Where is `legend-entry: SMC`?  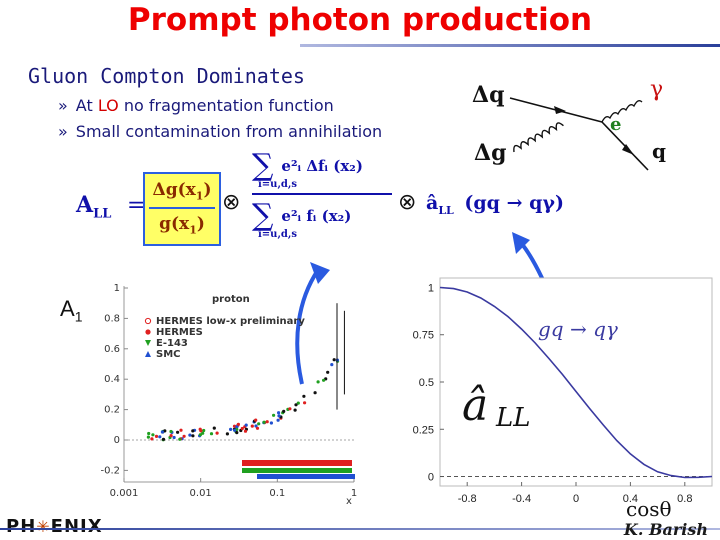 legend-entry: SMC is located at coordinates (168, 354).